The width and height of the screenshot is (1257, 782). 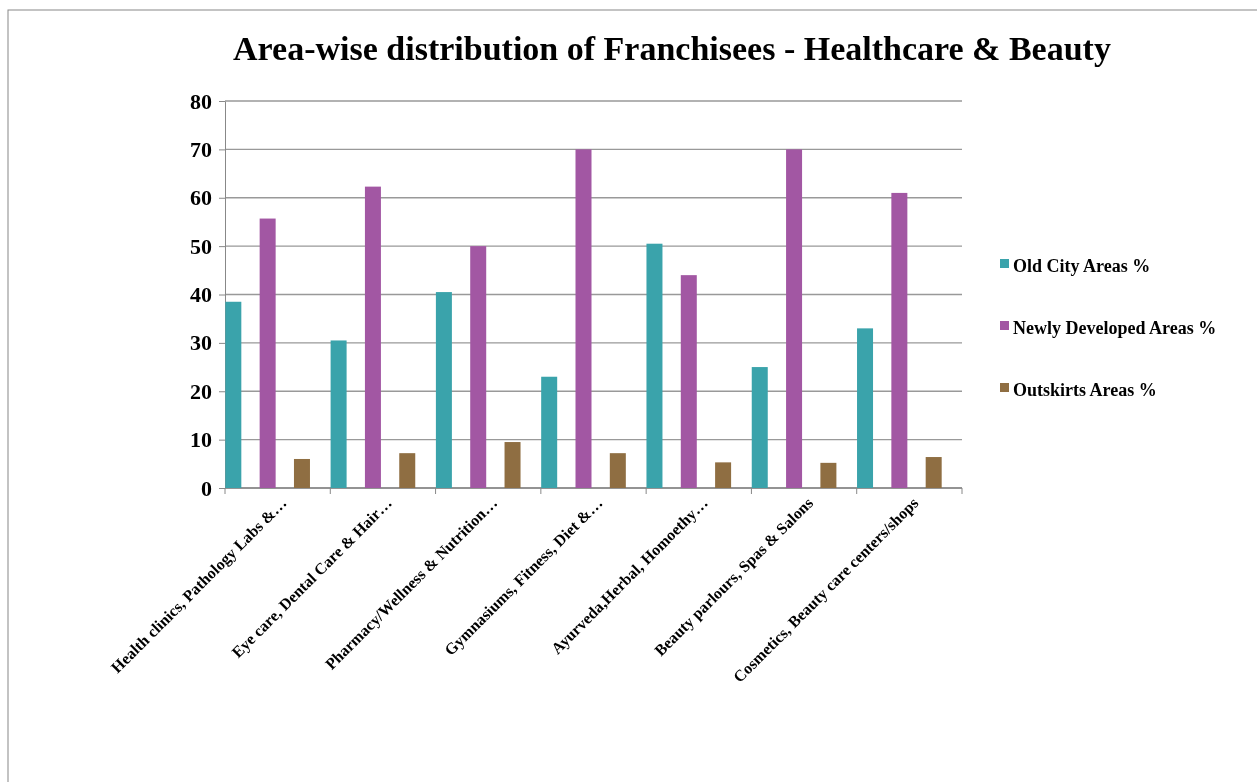 I want to click on legend-label: Outskirts Areas %, so click(x=1085, y=390).